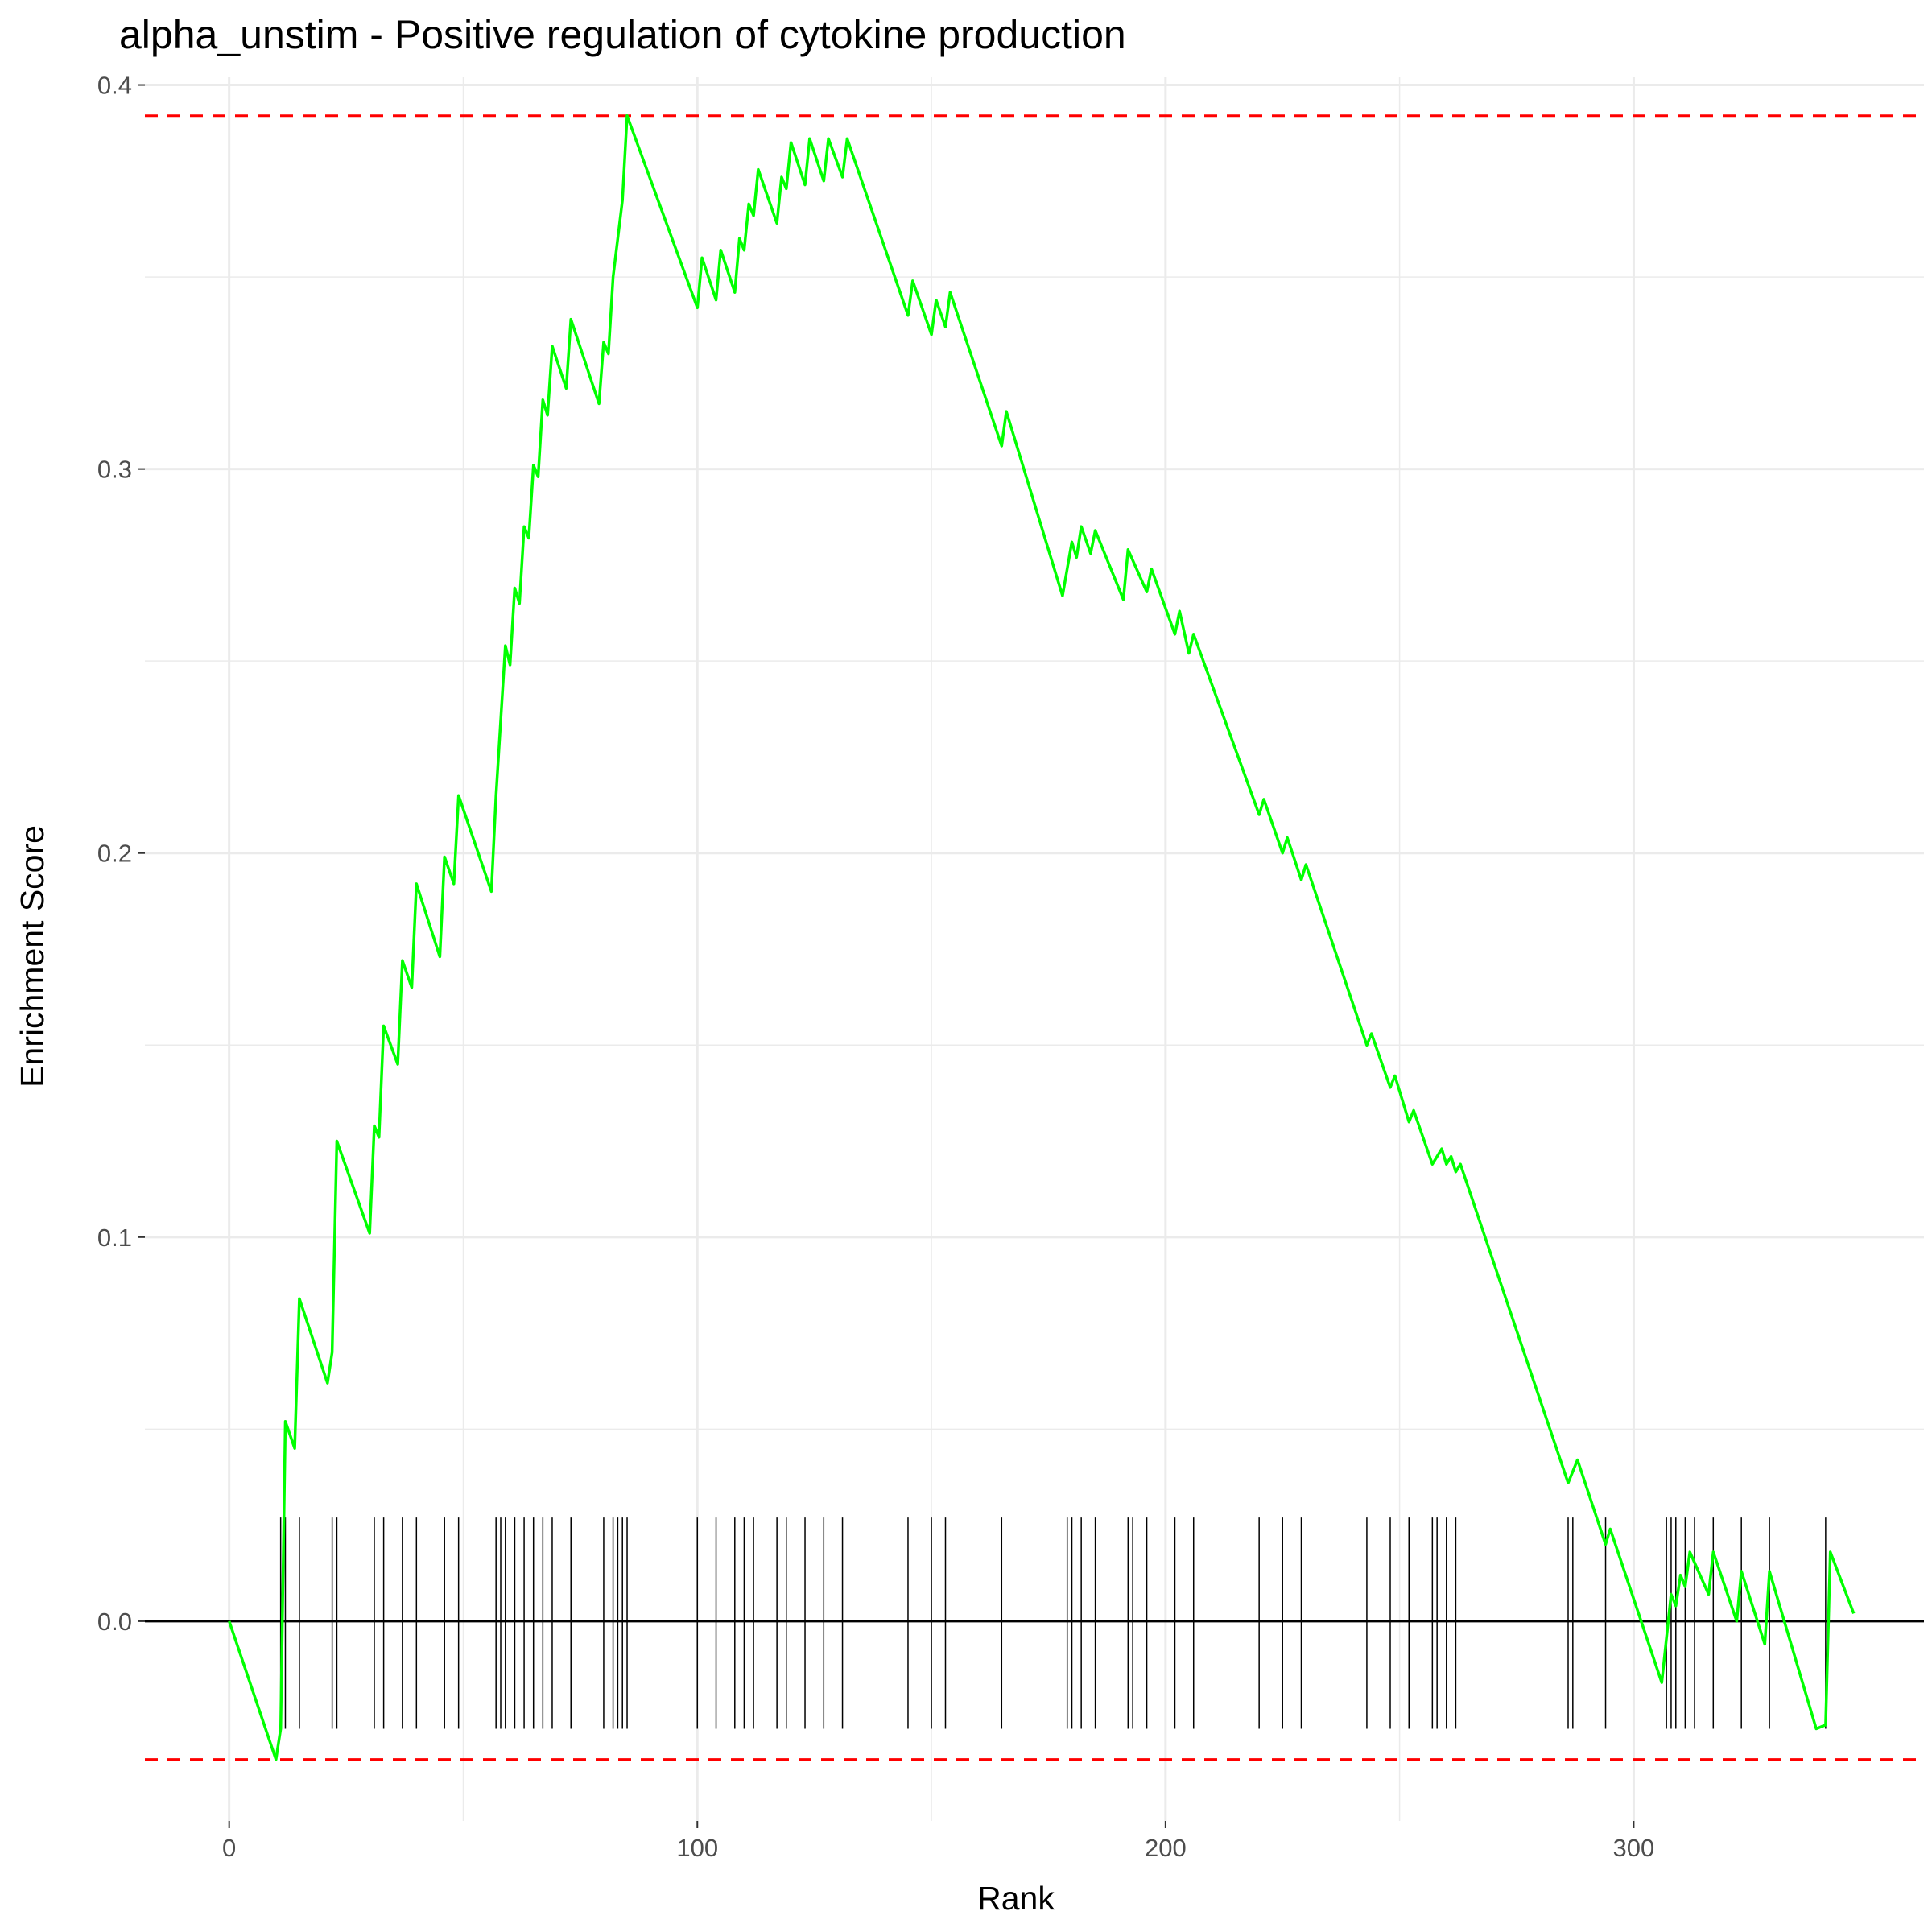  What do you see at coordinates (1016, 1898) in the screenshot?
I see `x-axis-title: Rank` at bounding box center [1016, 1898].